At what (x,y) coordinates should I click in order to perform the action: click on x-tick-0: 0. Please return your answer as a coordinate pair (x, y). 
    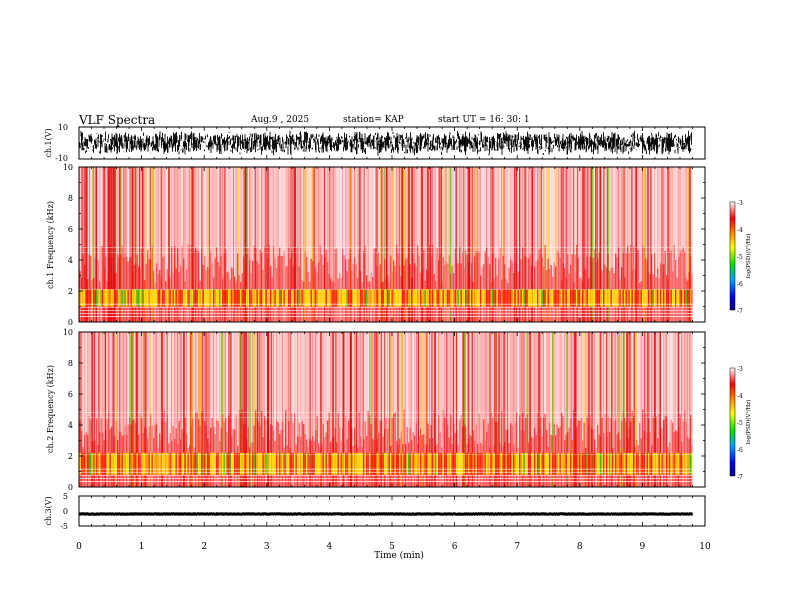
    Looking at the image, I should click on (79, 547).